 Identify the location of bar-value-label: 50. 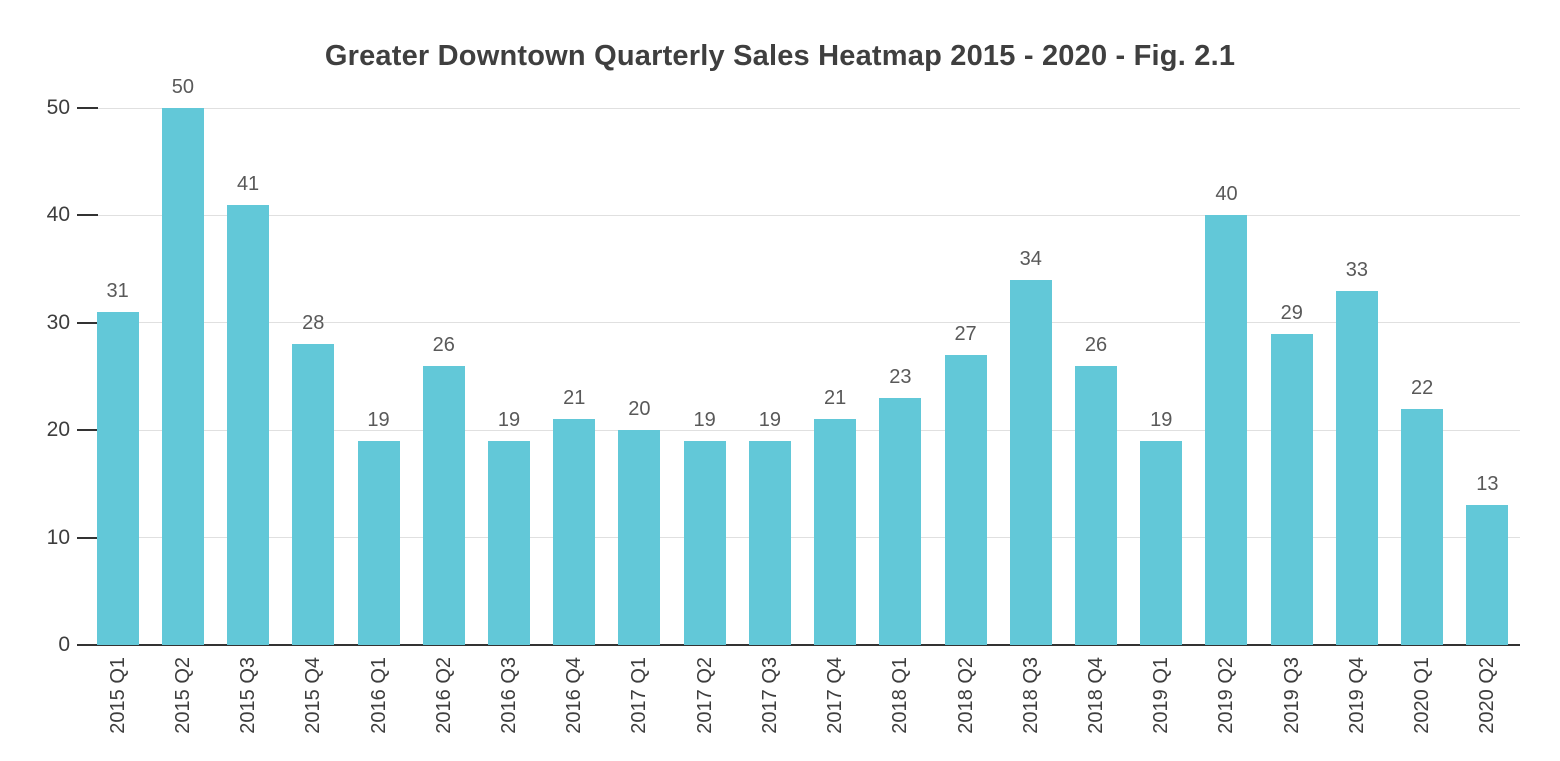
(182, 87).